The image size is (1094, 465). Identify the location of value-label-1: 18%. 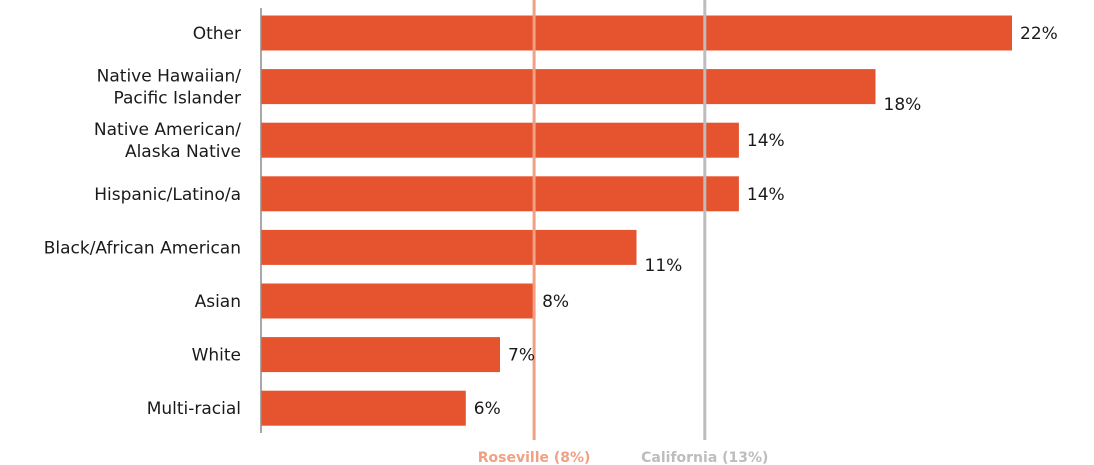
(903, 105).